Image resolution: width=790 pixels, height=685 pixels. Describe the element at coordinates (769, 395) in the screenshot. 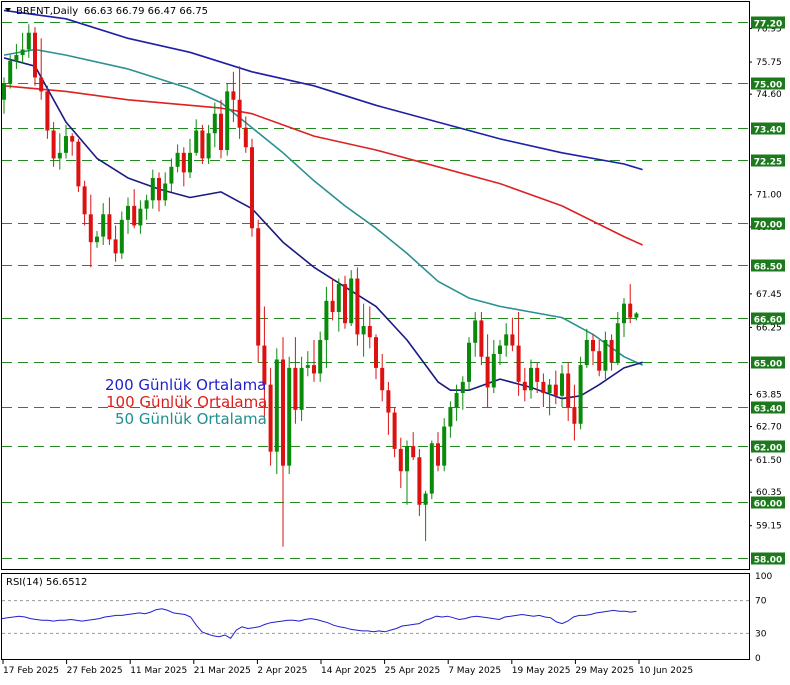

I see `price-tick-label: 63.85` at that location.